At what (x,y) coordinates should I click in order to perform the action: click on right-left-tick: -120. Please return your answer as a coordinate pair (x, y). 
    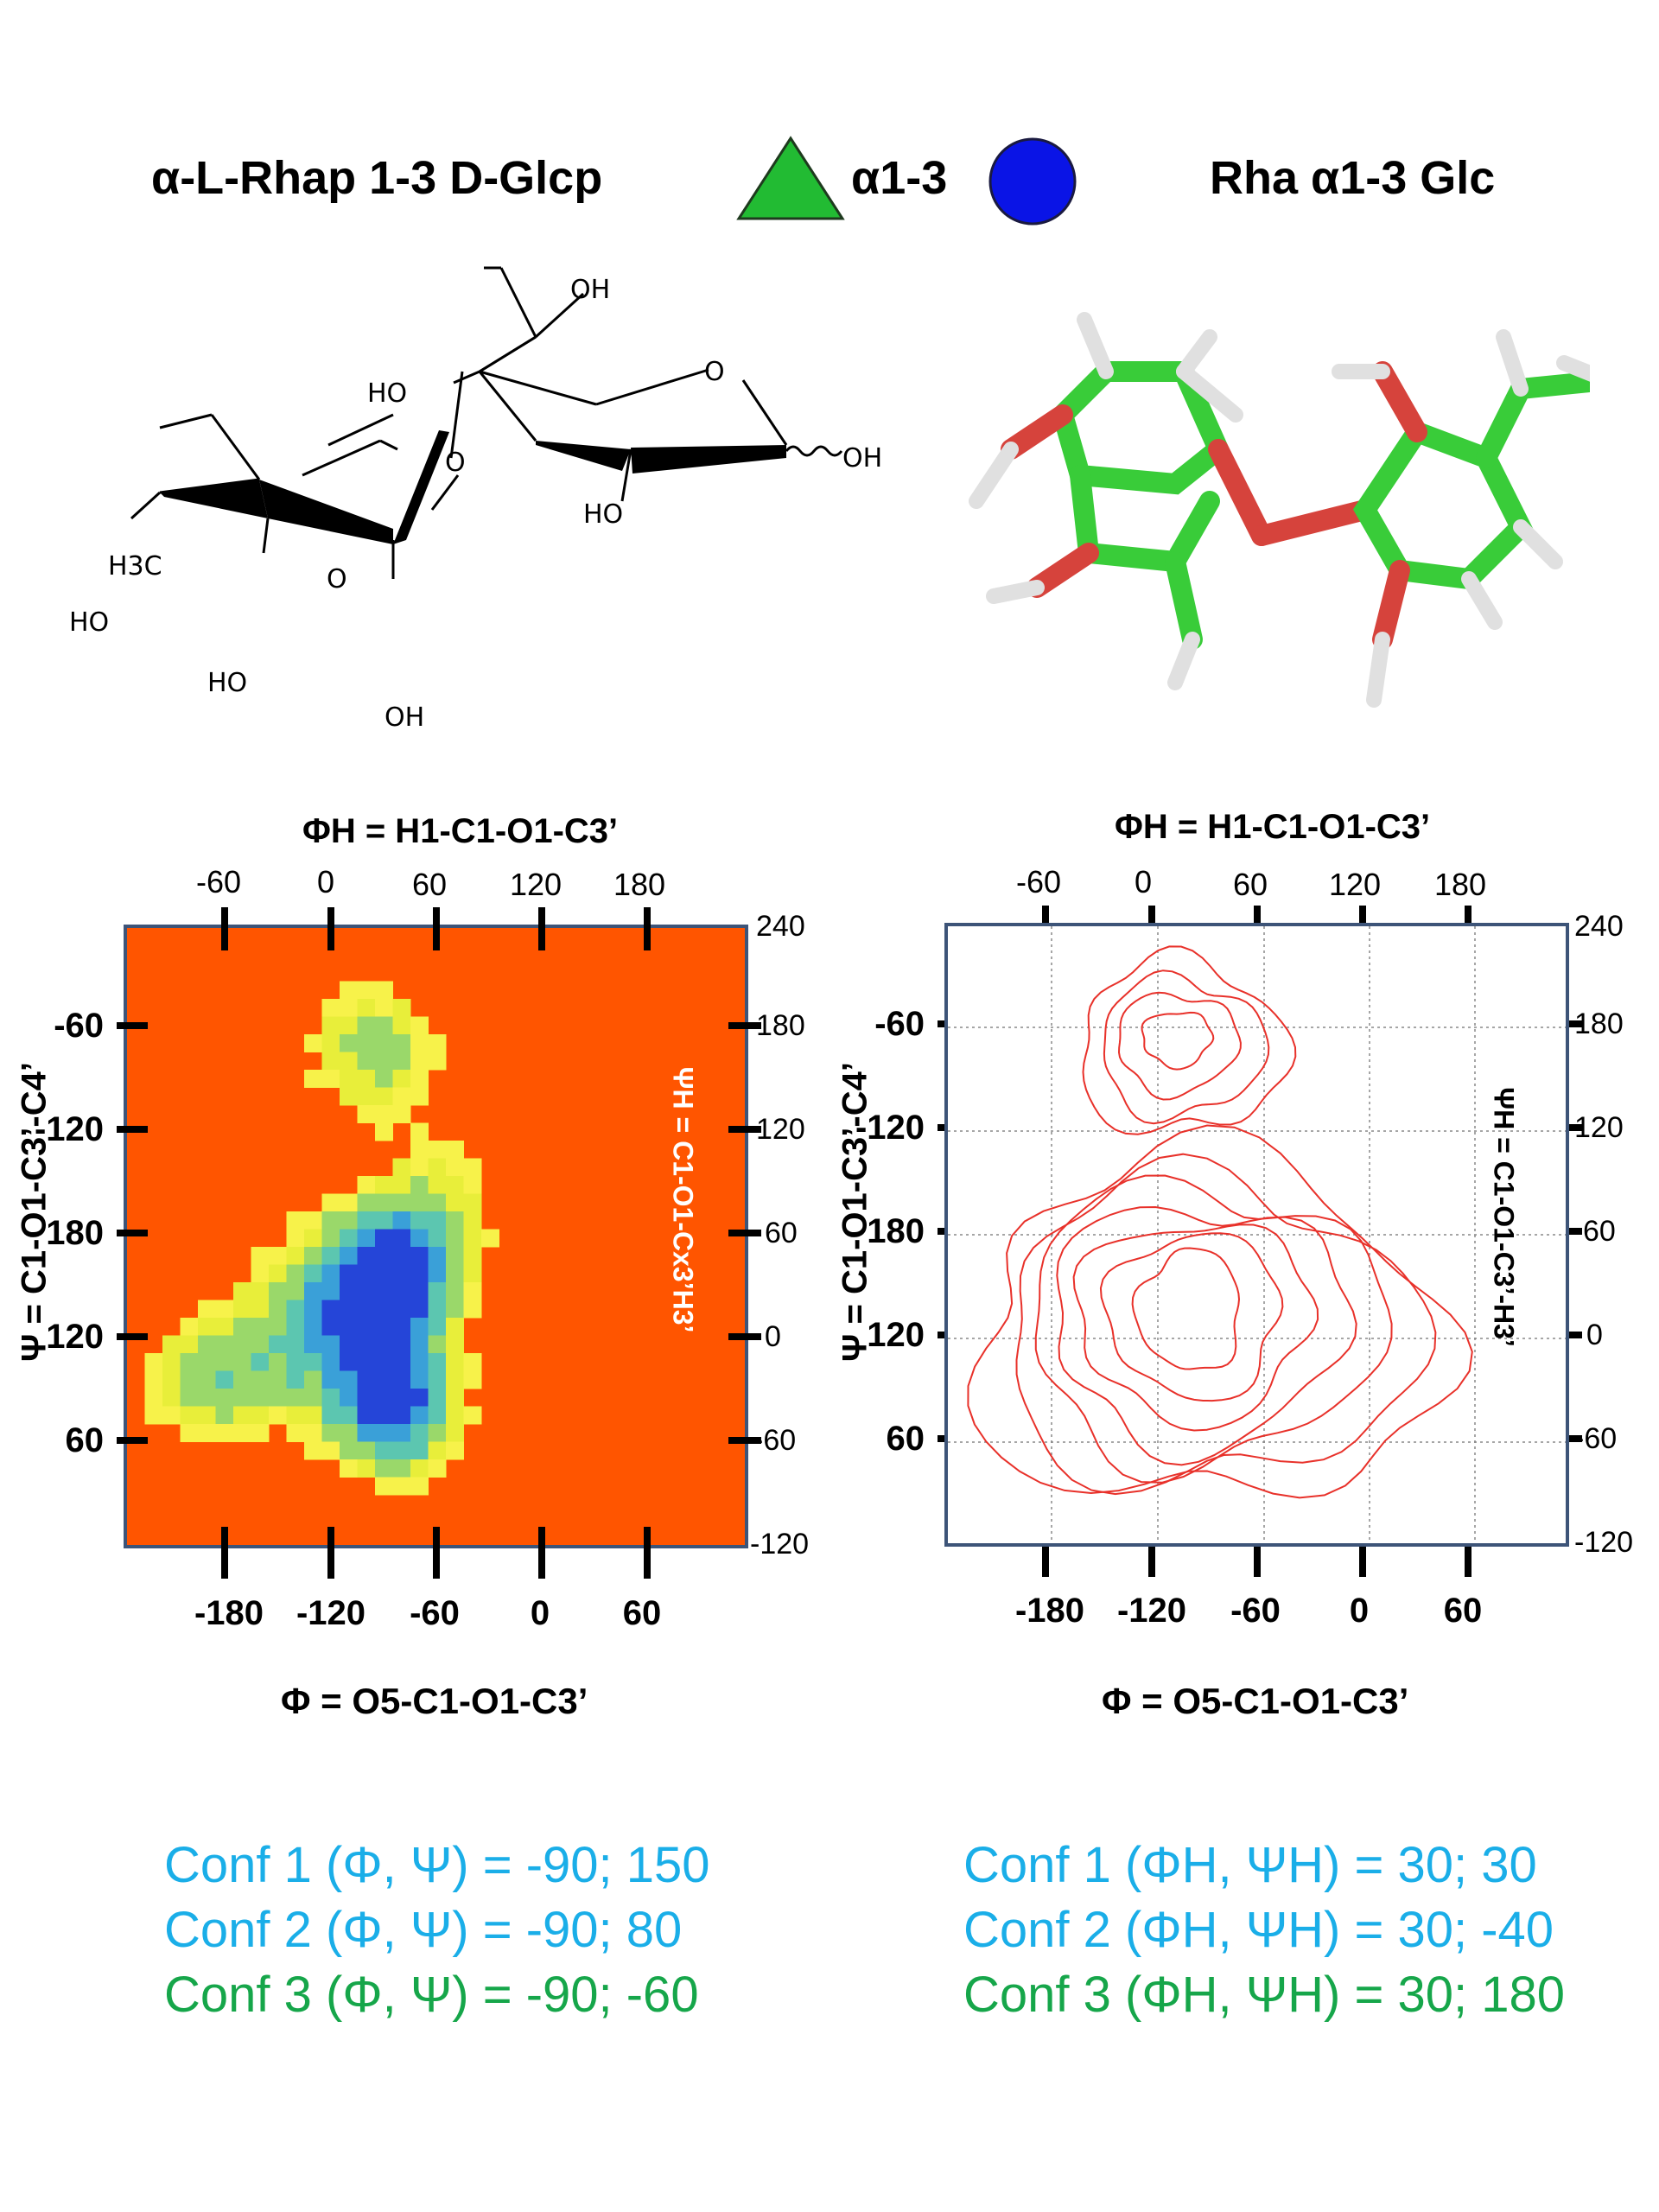
    Looking at the image, I should click on (890, 1128).